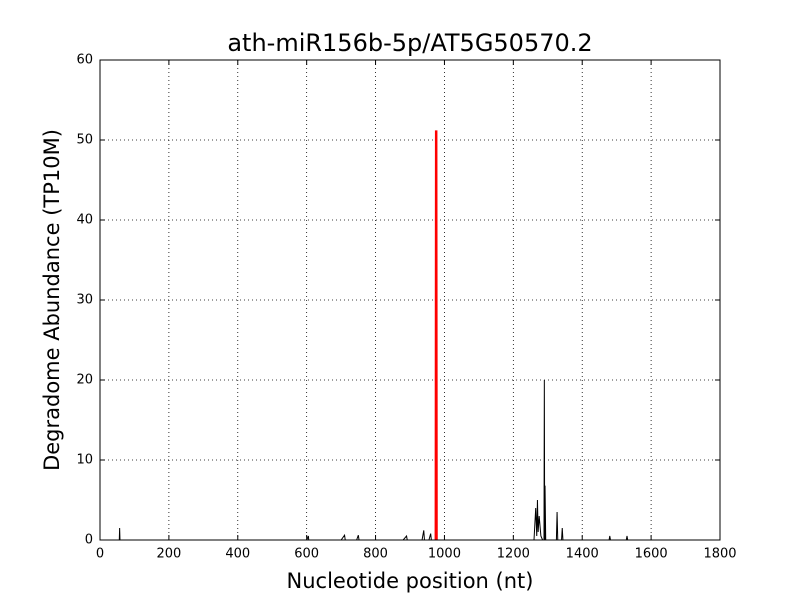 The width and height of the screenshot is (800, 604). Describe the element at coordinates (410, 581) in the screenshot. I see `x-axis-label: Nucleotide position (nt)` at that location.